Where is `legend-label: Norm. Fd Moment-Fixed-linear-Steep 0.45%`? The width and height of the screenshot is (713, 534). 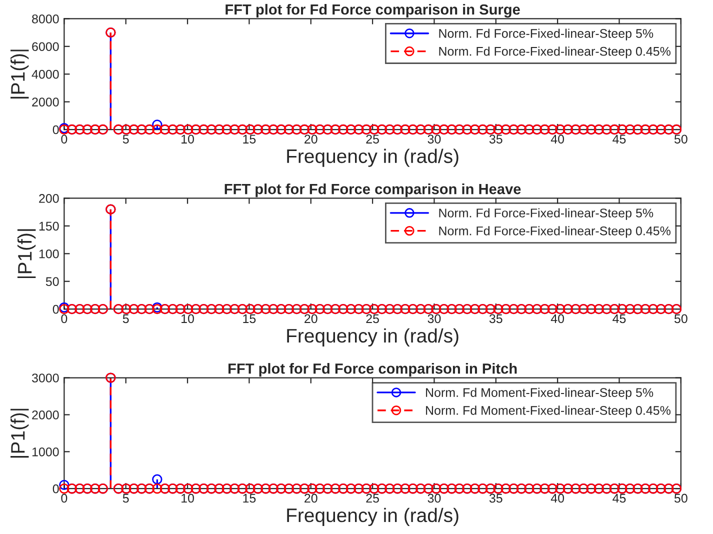 legend-label: Norm. Fd Moment-Fixed-linear-Steep 0.45% is located at coordinates (548, 412).